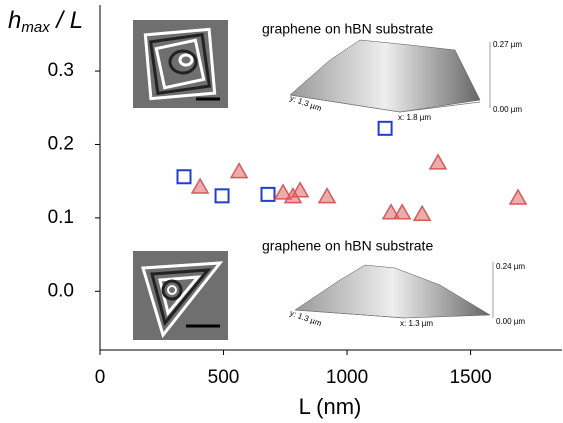  I want to click on annotation: x: 1.8 µm, so click(414, 117).